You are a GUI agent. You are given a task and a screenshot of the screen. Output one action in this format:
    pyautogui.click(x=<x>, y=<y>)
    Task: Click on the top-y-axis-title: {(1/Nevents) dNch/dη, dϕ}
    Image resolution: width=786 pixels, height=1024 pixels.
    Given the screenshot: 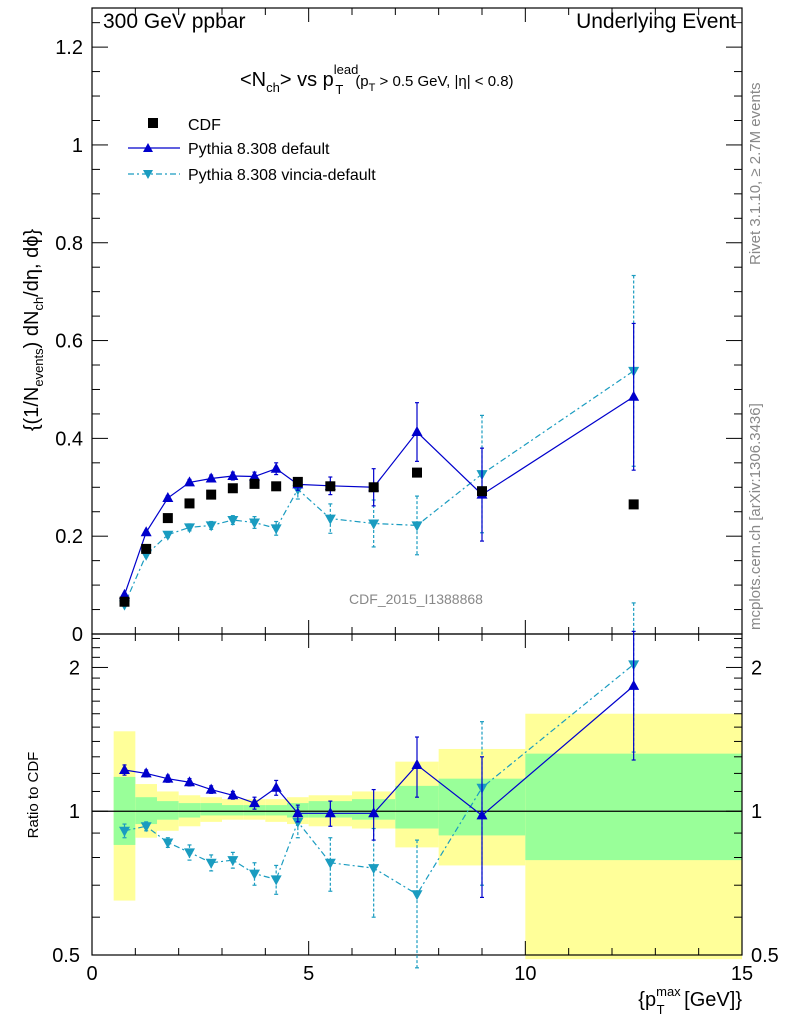 What is the action you would take?
    pyautogui.click(x=33, y=330)
    